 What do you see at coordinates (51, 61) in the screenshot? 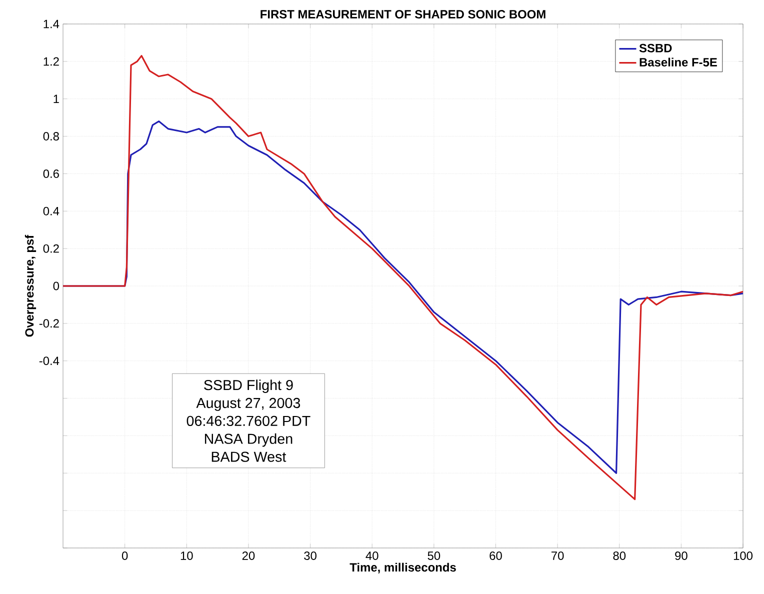
I see `y-tick-label: 1.2` at bounding box center [51, 61].